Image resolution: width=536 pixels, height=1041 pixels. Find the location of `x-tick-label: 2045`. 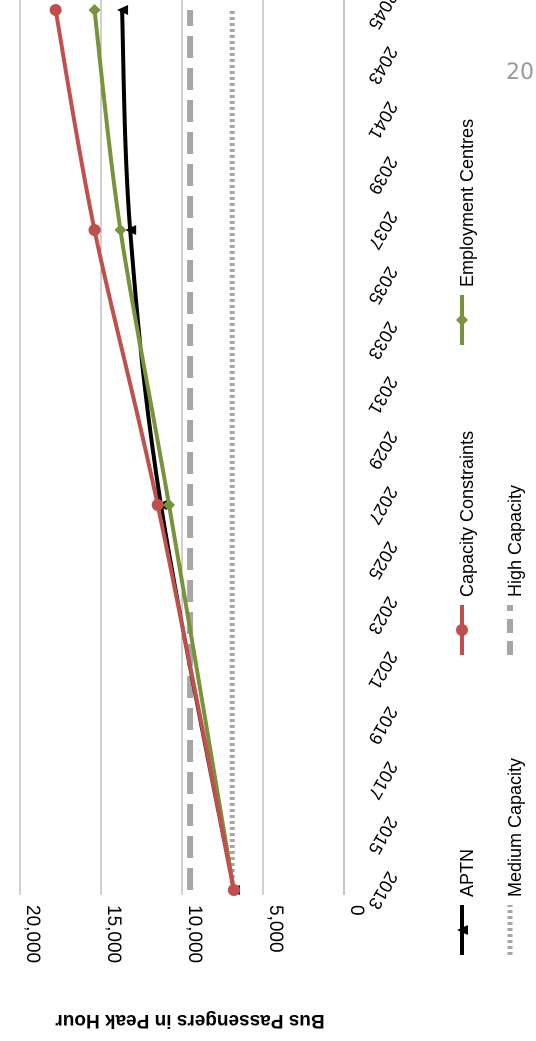

x-tick-label: 2045 is located at coordinates (382, 16).